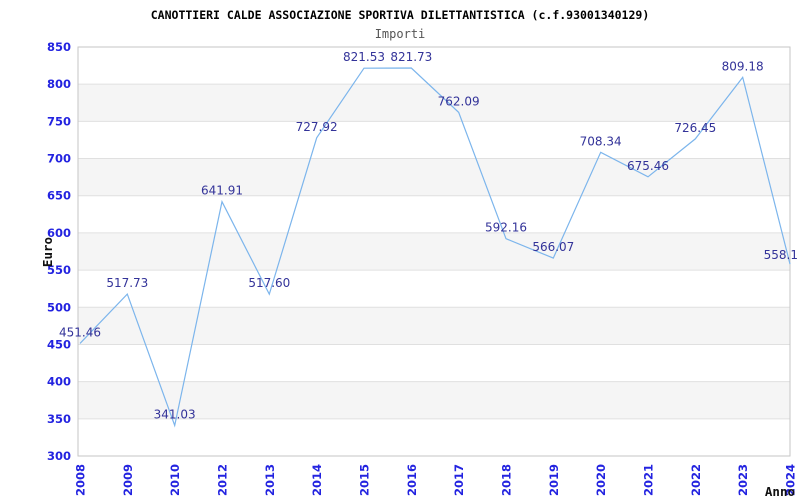 Image resolution: width=800 pixels, height=500 pixels. I want to click on point-label: 762.09, so click(459, 101).